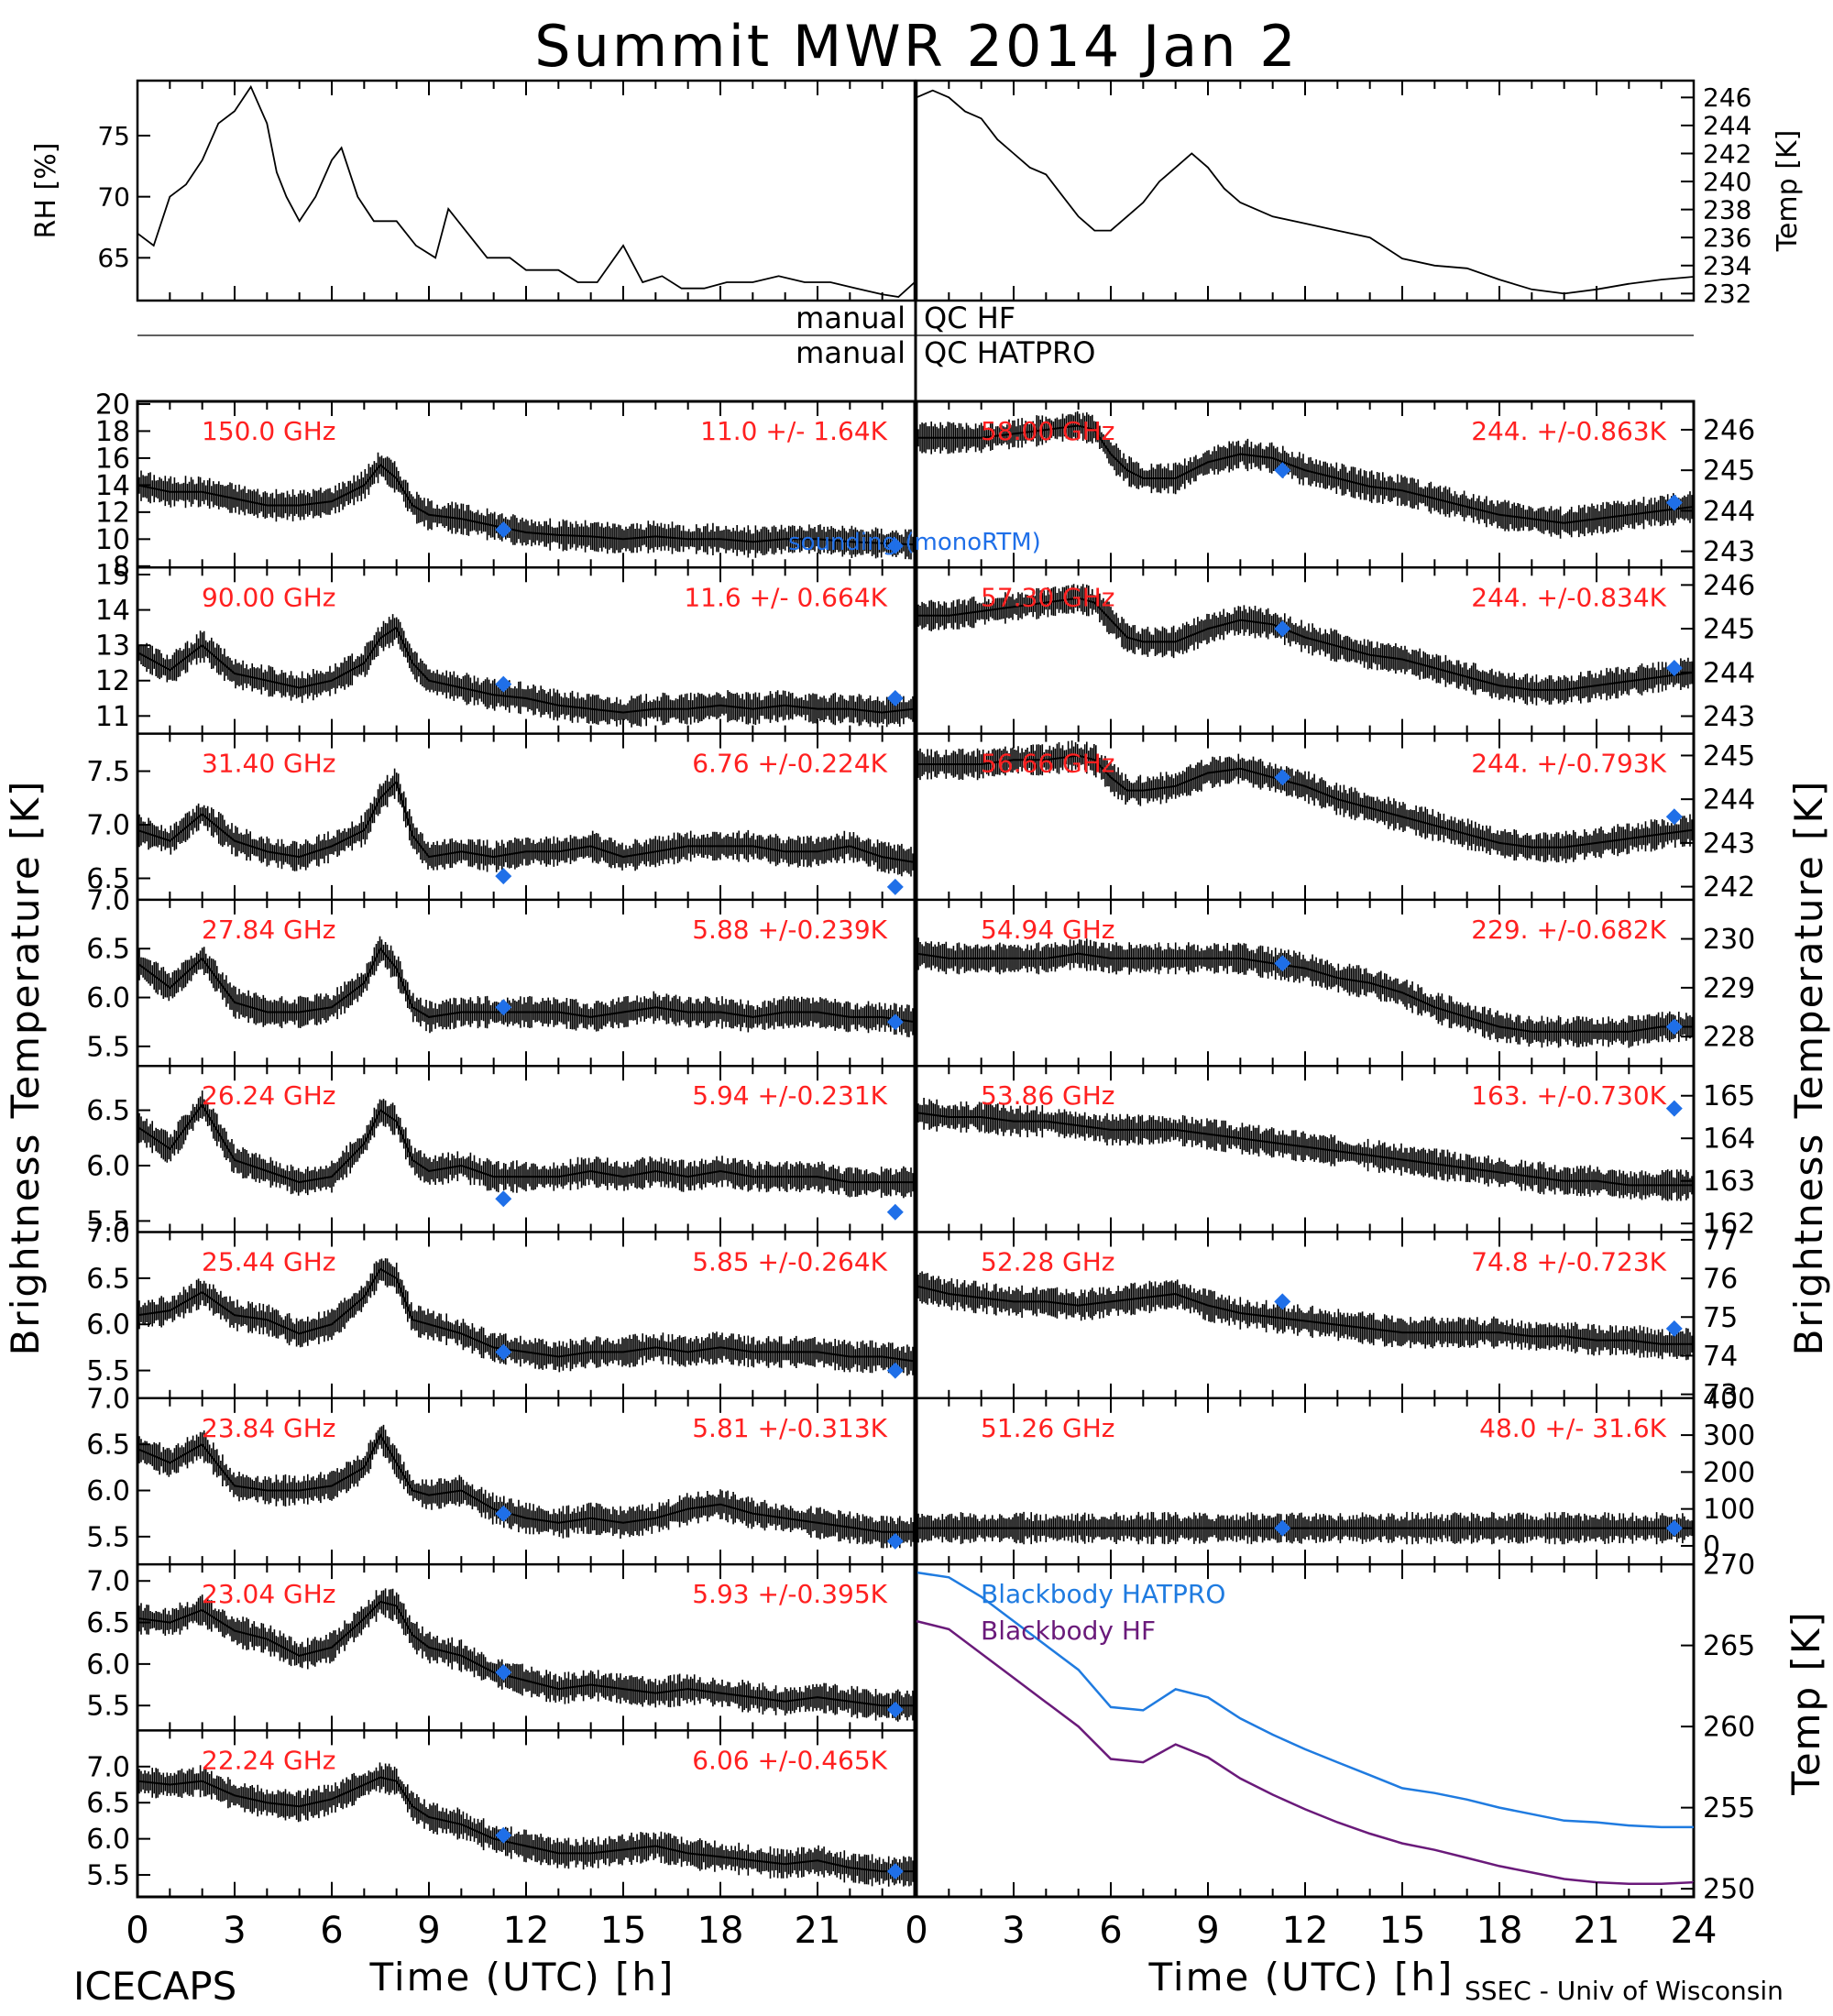 Image resolution: width=1833 pixels, height=2016 pixels. Describe the element at coordinates (1729, 887) in the screenshot. I see `channel-y-tick-label: 242` at that location.